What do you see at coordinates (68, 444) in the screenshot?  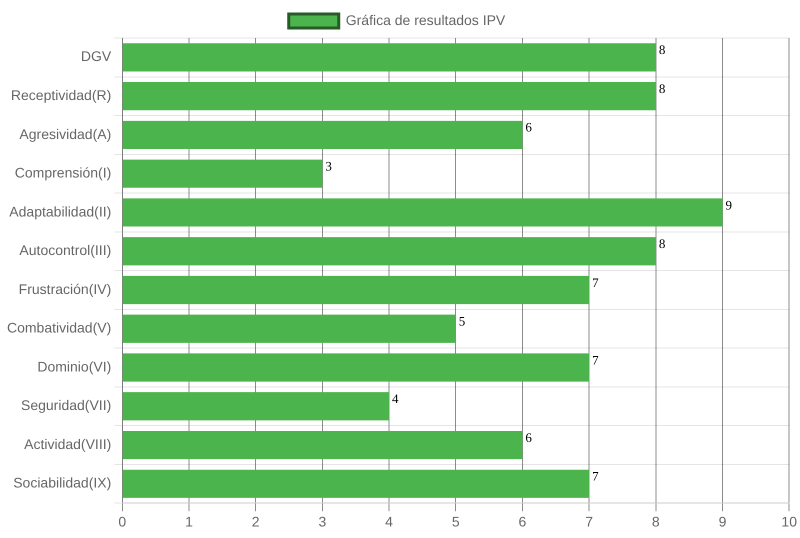 I see `y-tick-label: Actividad(VIII)` at bounding box center [68, 444].